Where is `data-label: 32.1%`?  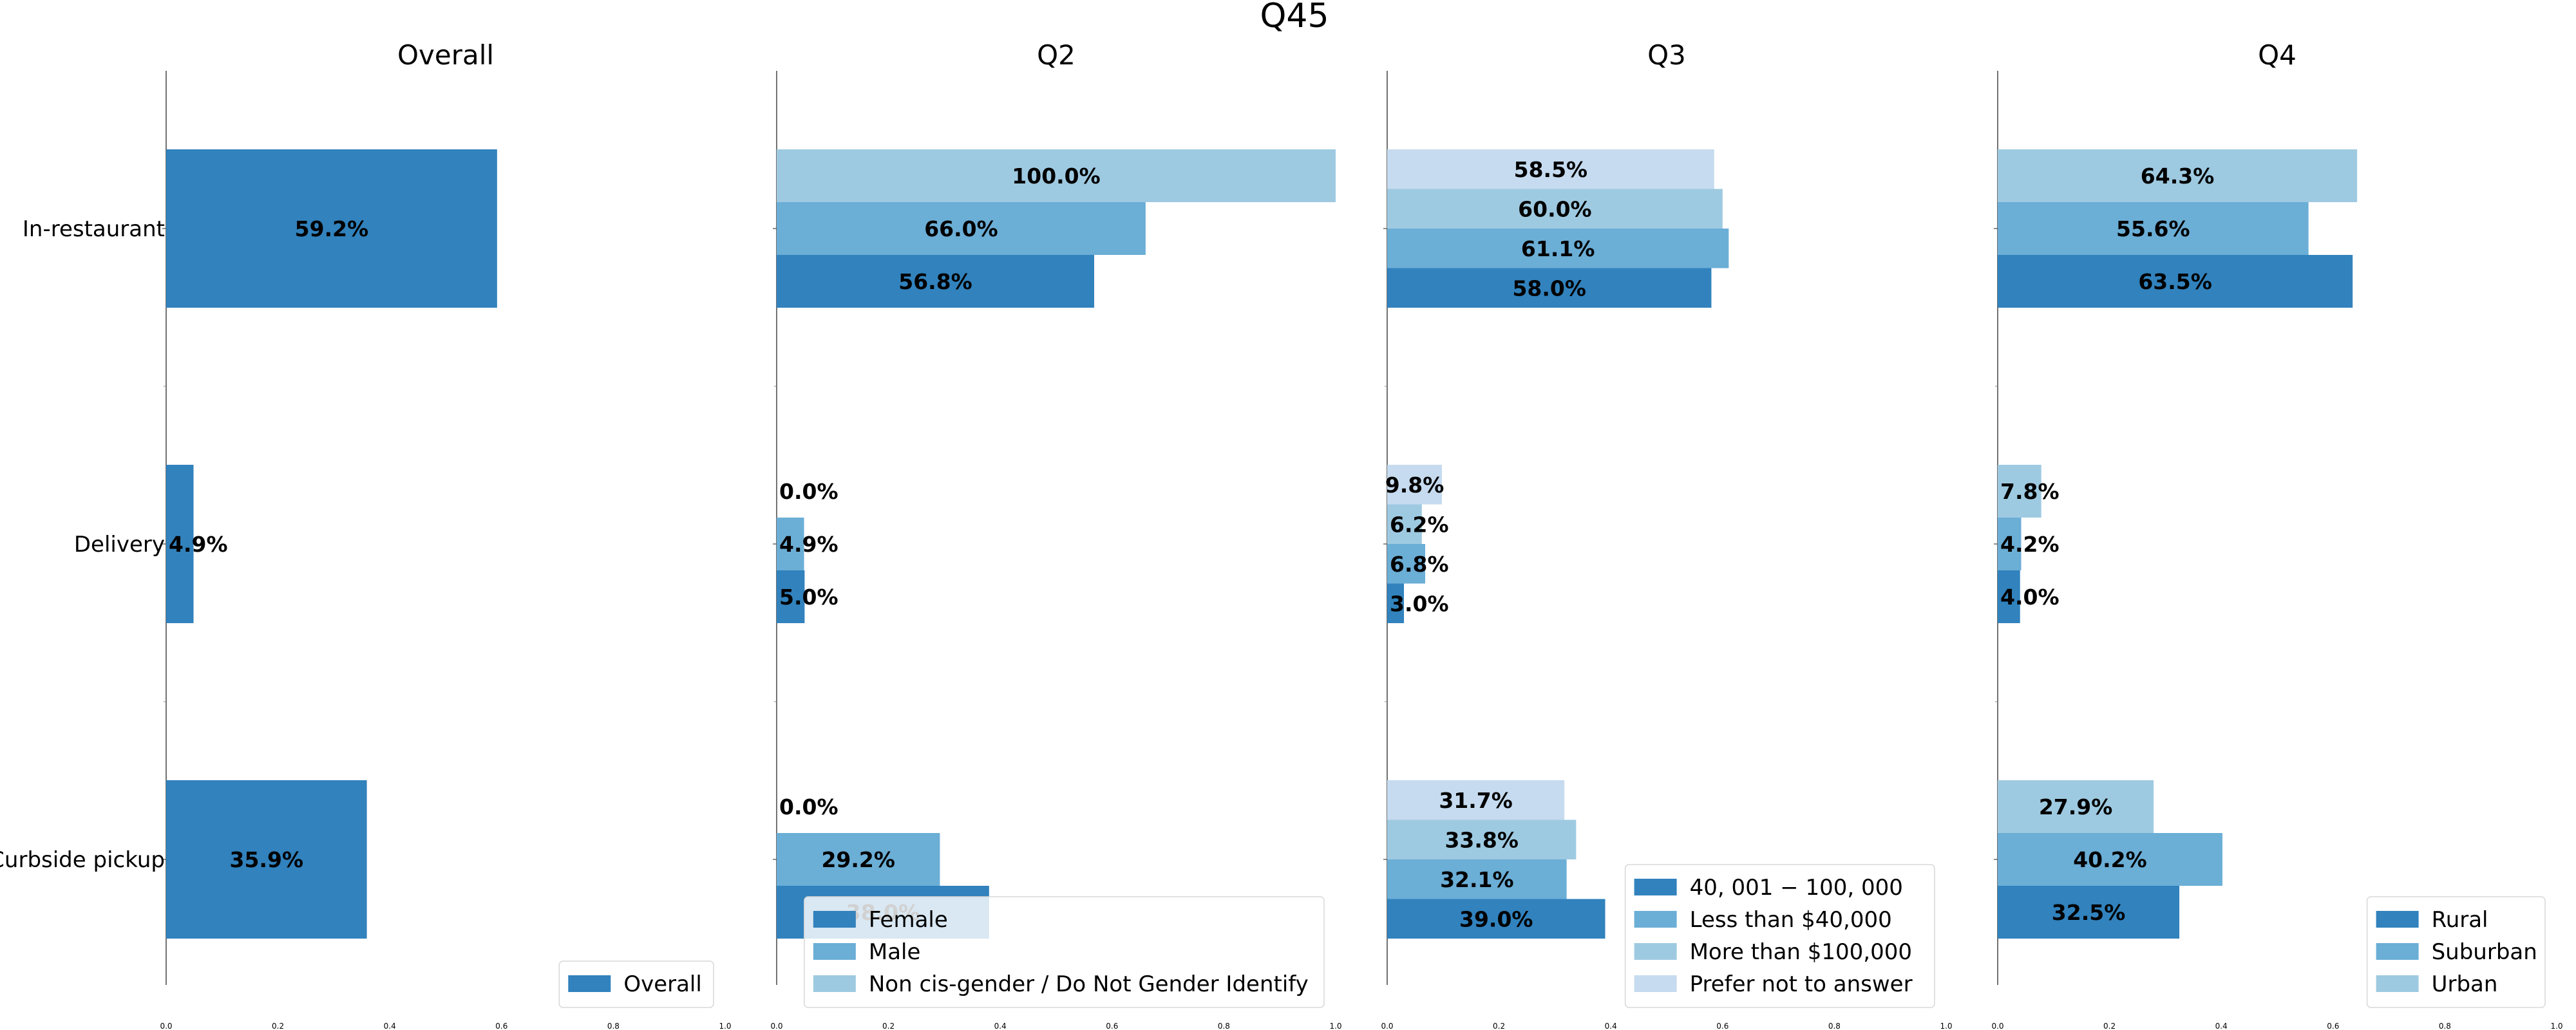
data-label: 32.1% is located at coordinates (1477, 879).